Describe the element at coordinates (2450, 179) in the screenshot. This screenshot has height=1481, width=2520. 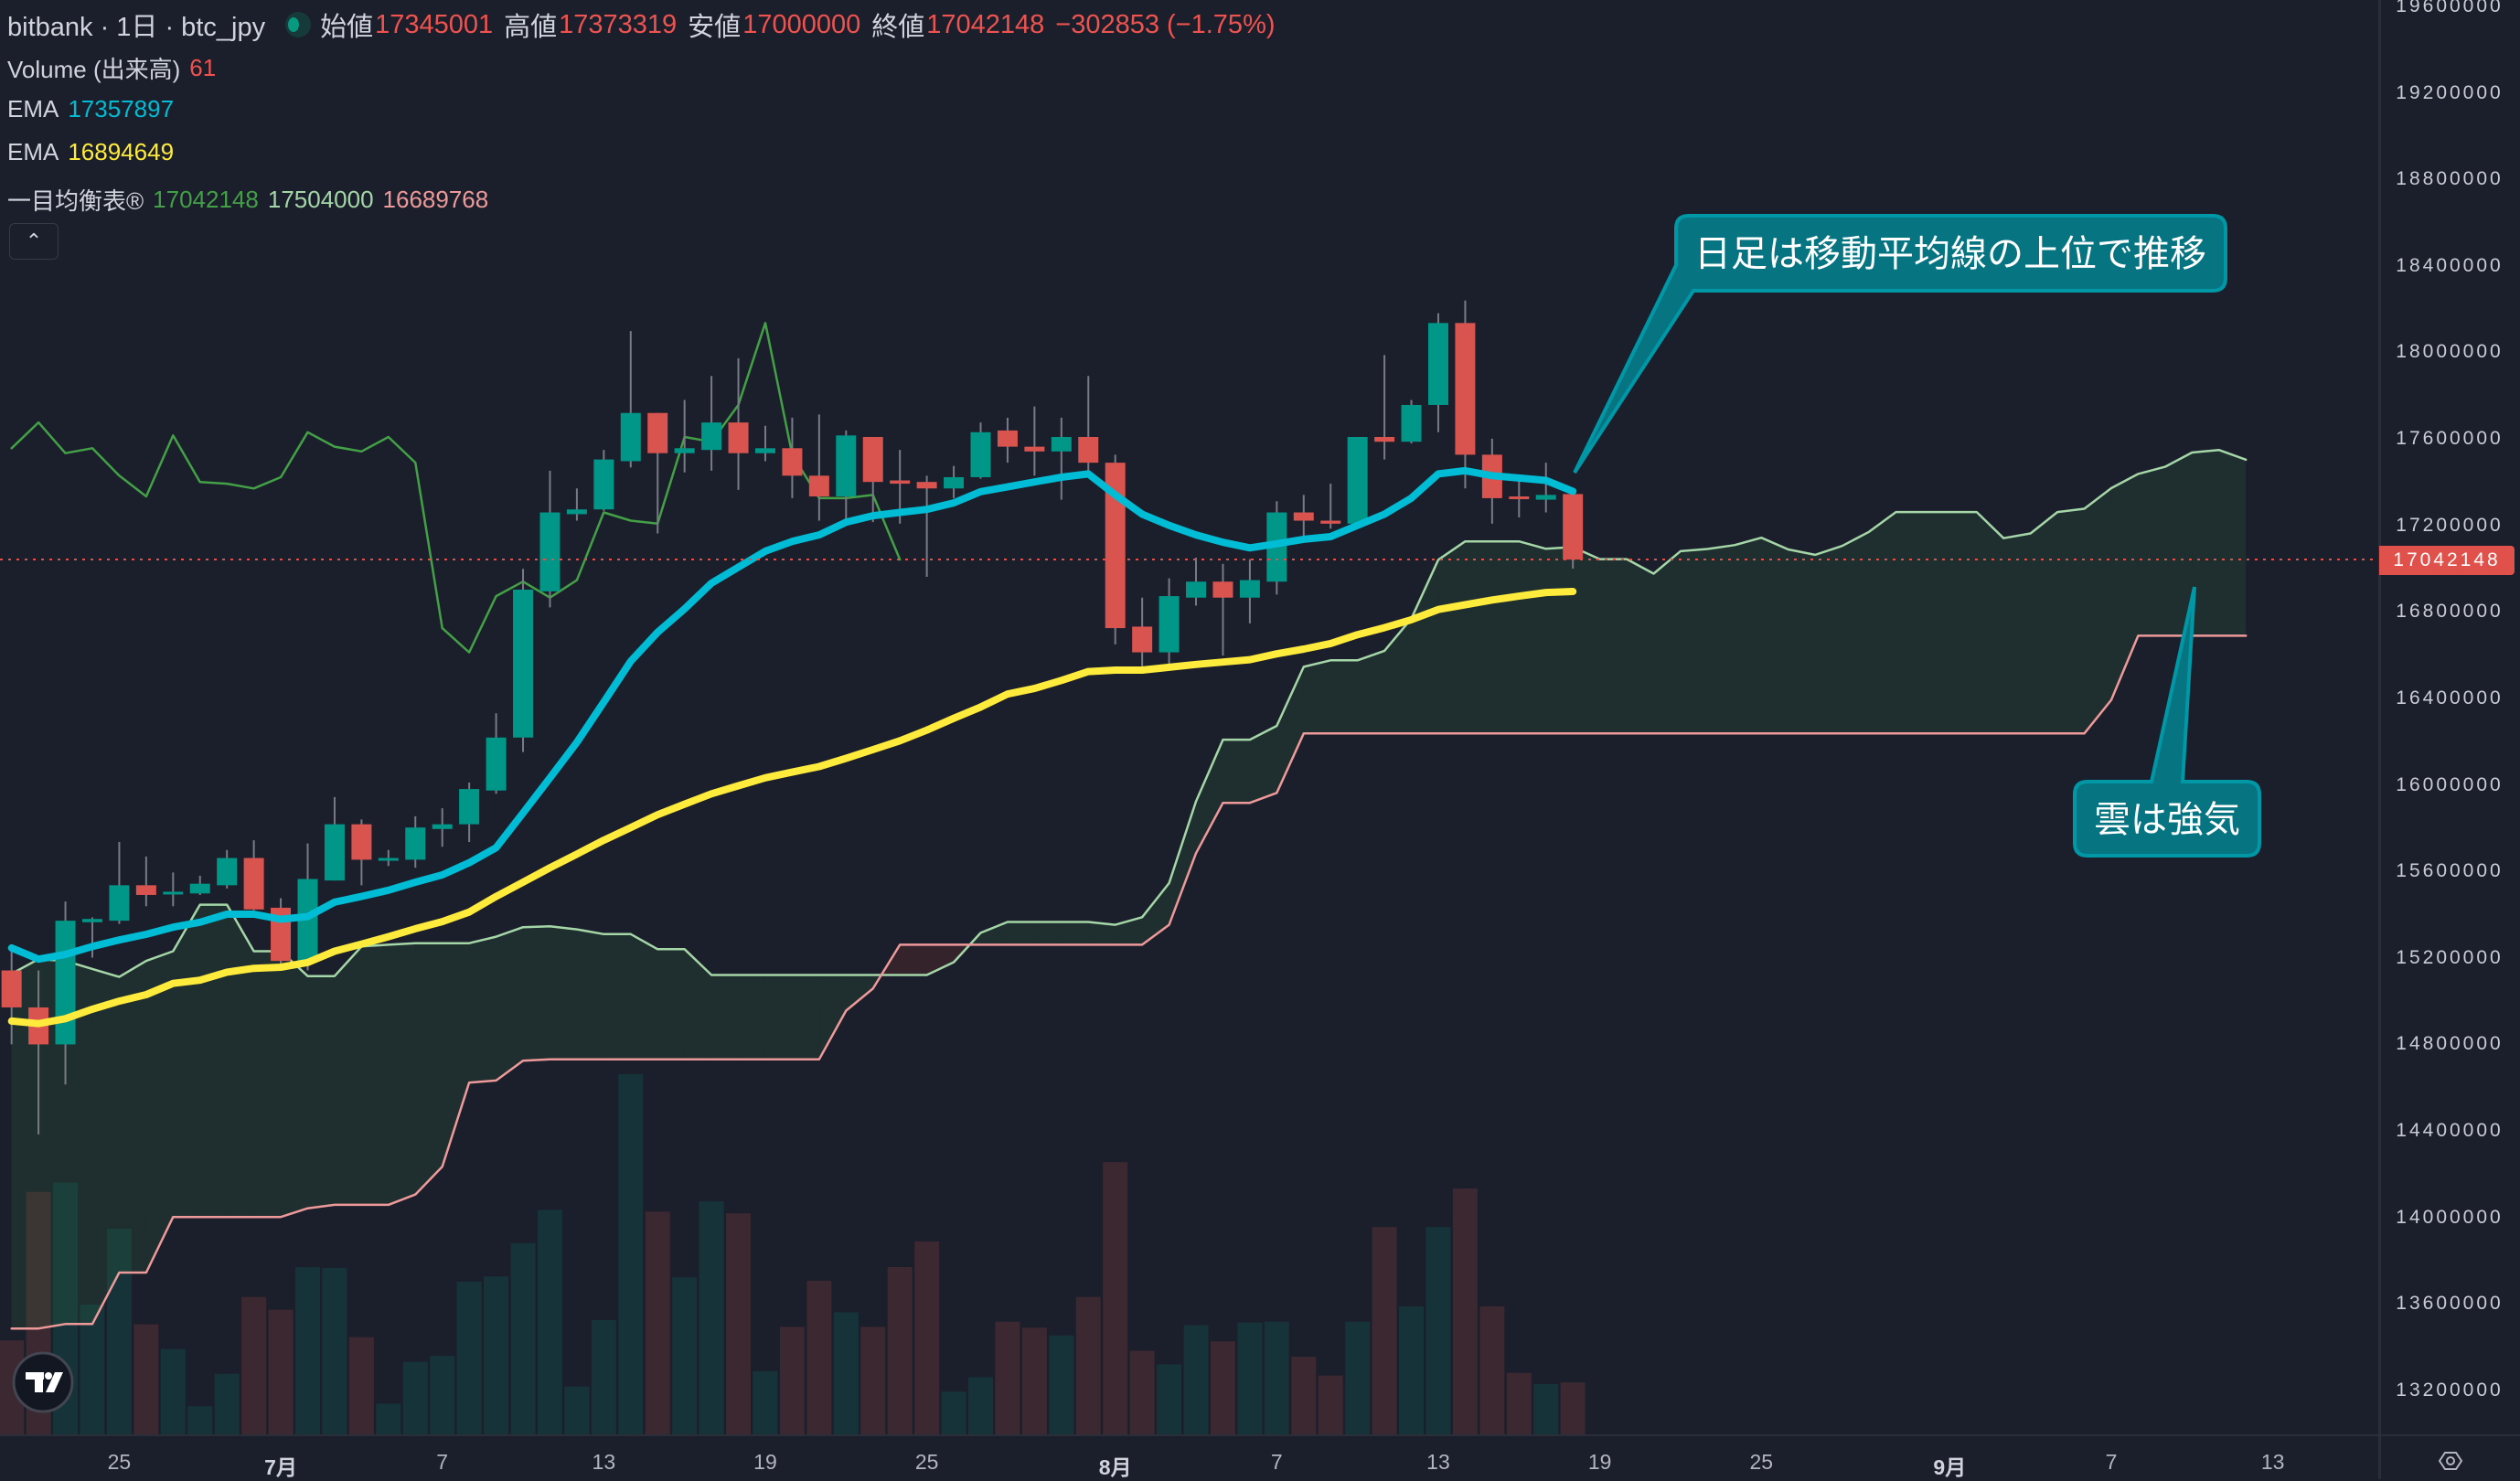
I see `price-axis-label: 18800000` at that location.